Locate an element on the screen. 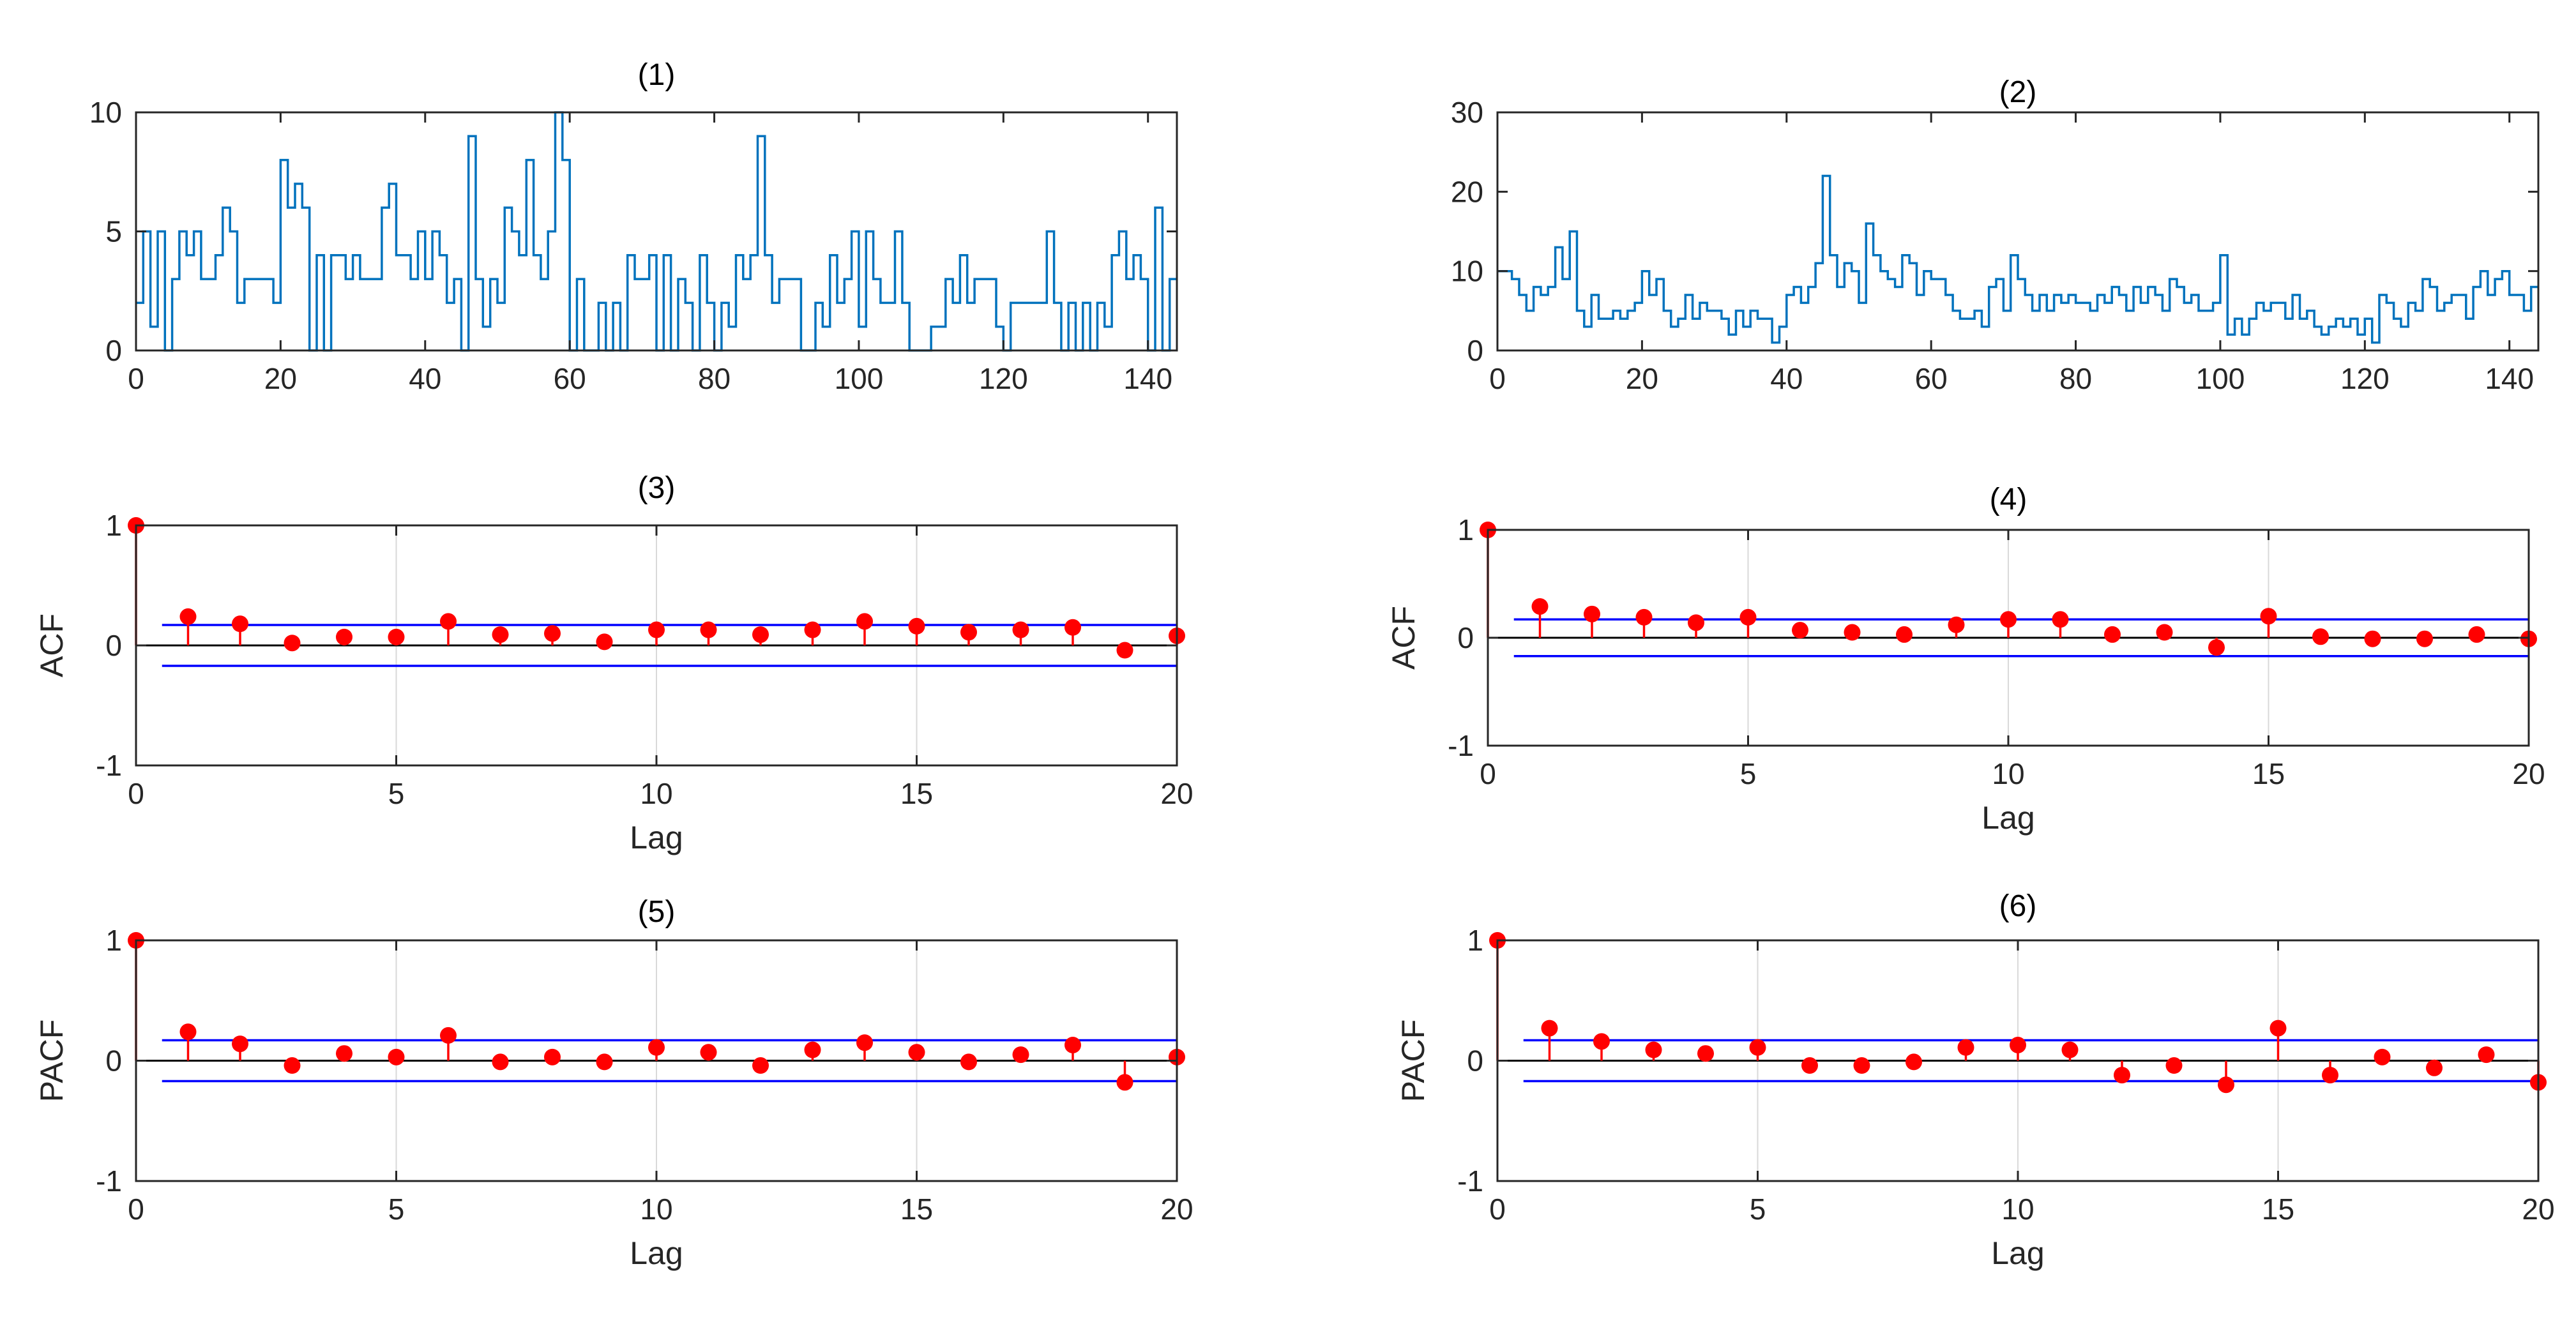  y-tick-label: 30 is located at coordinates (1467, 113).